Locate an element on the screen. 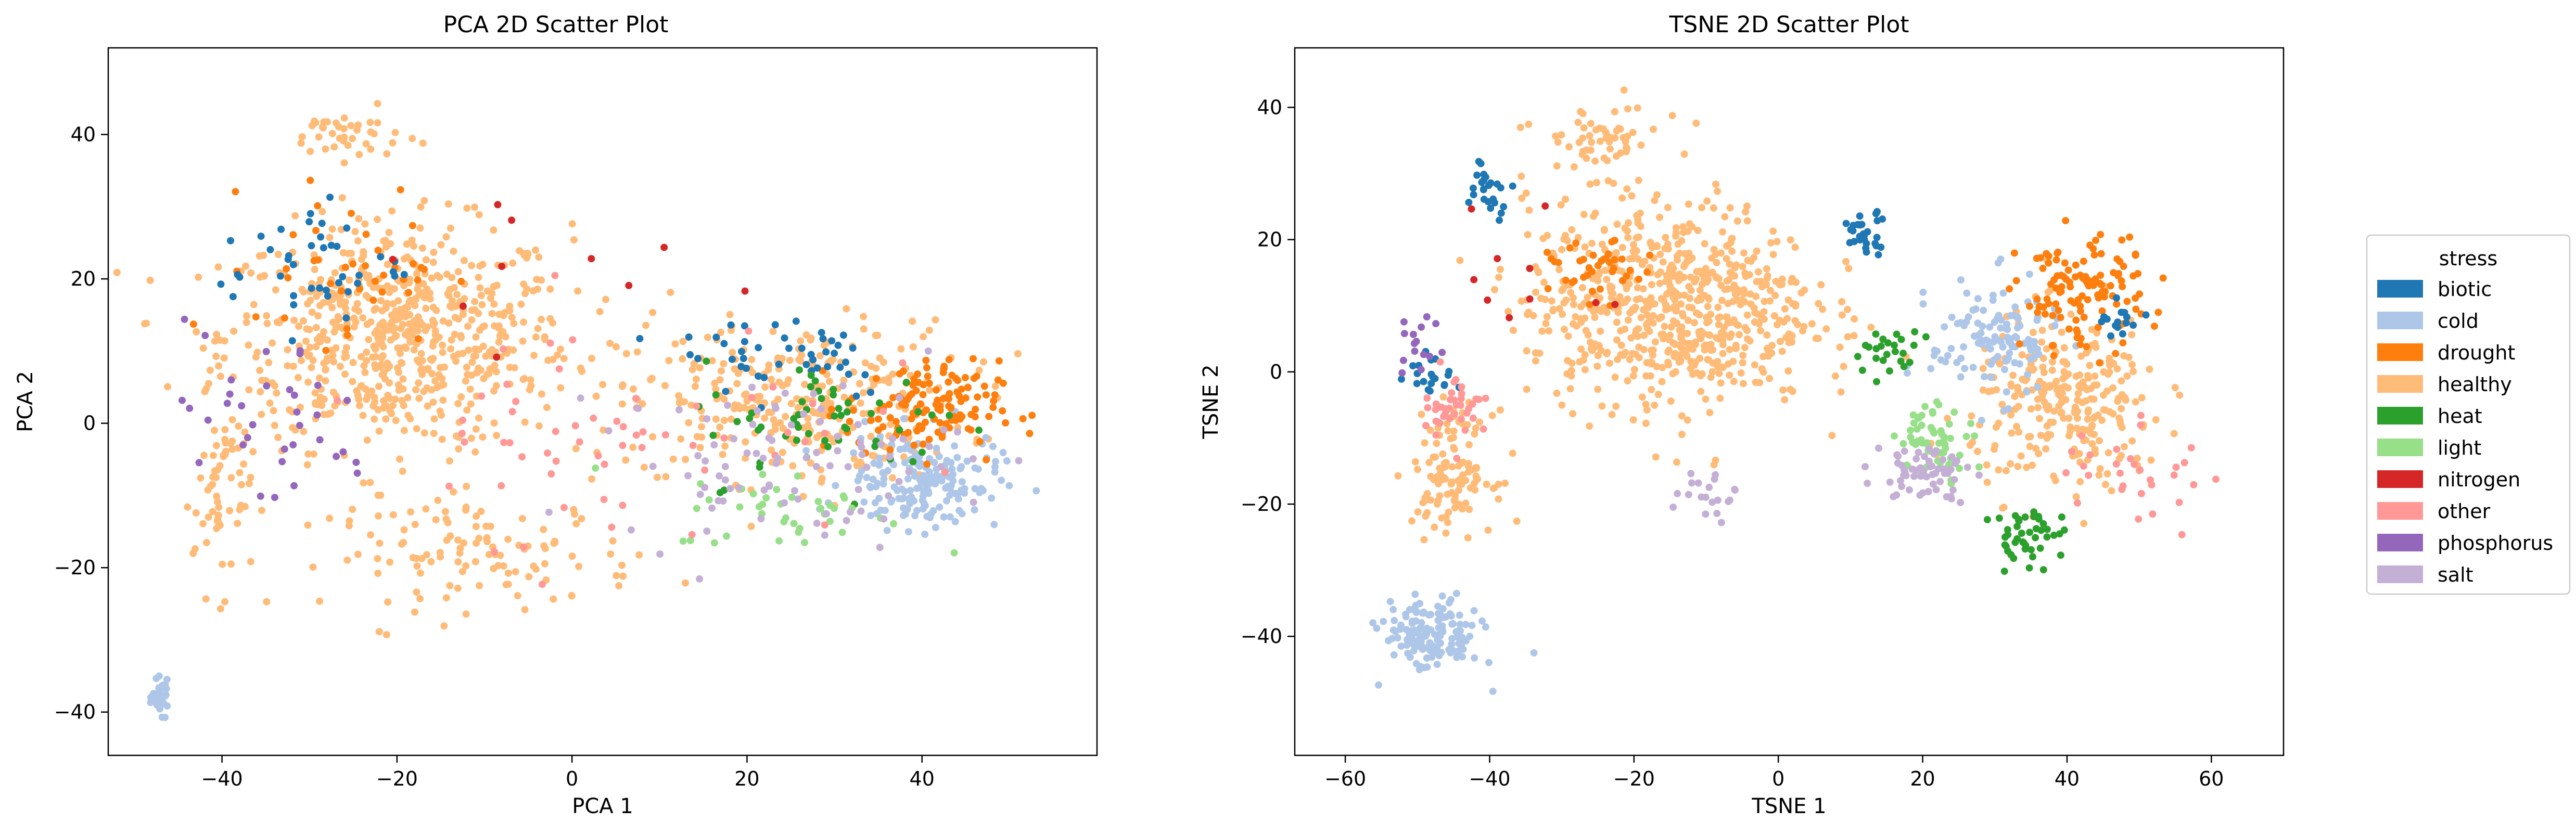 The image size is (2576, 836). pca-x-ticks: −40 −20 0 20 40 is located at coordinates (568, 772).